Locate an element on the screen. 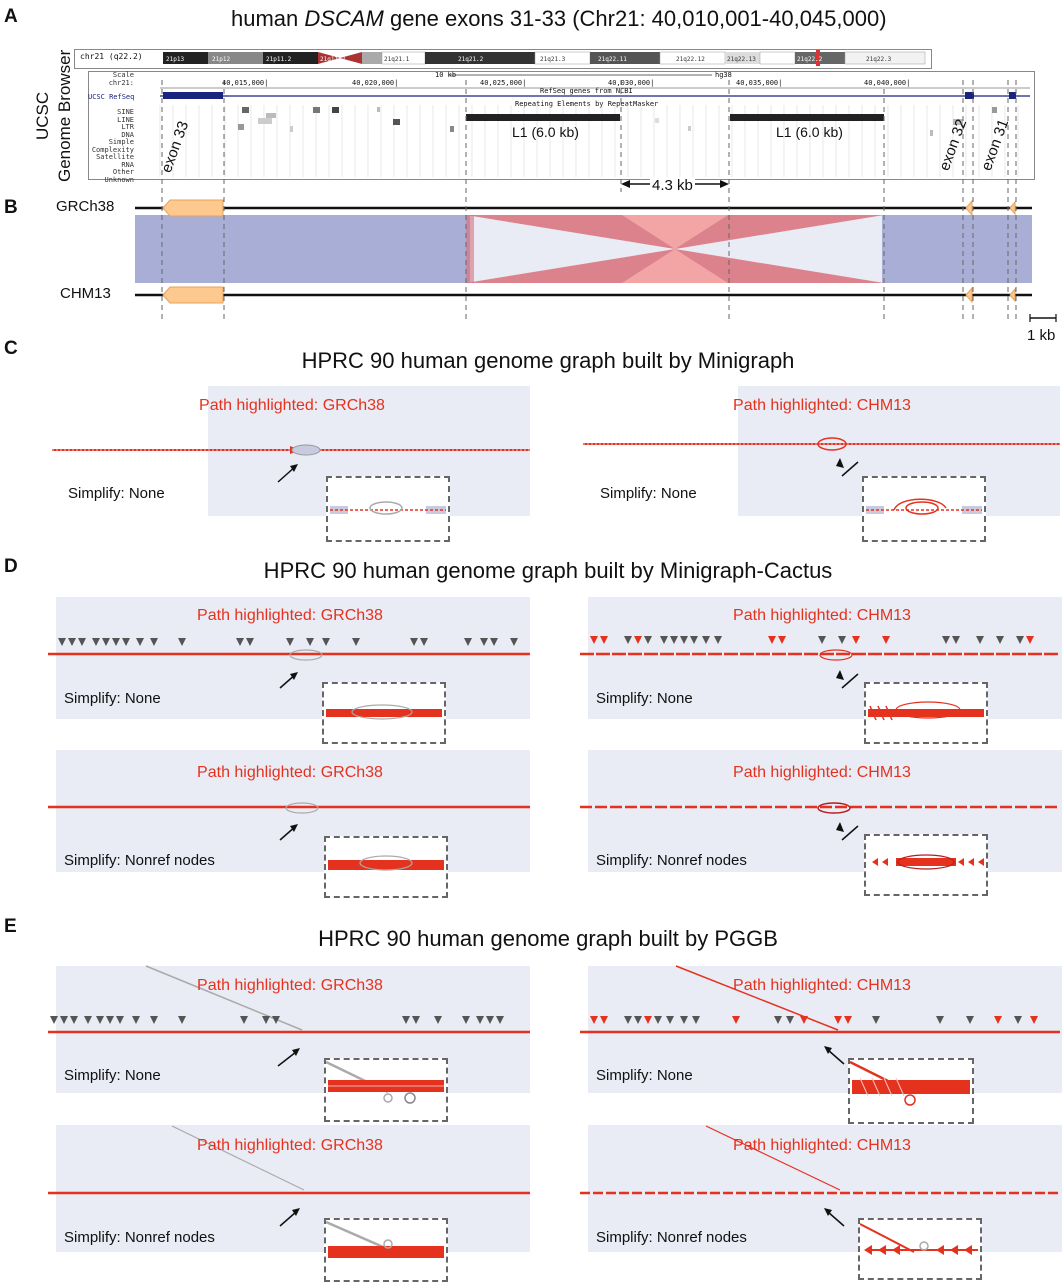 Image resolution: width=1062 pixels, height=1285 pixels. exon-33-grch38 is located at coordinates (193, 208).